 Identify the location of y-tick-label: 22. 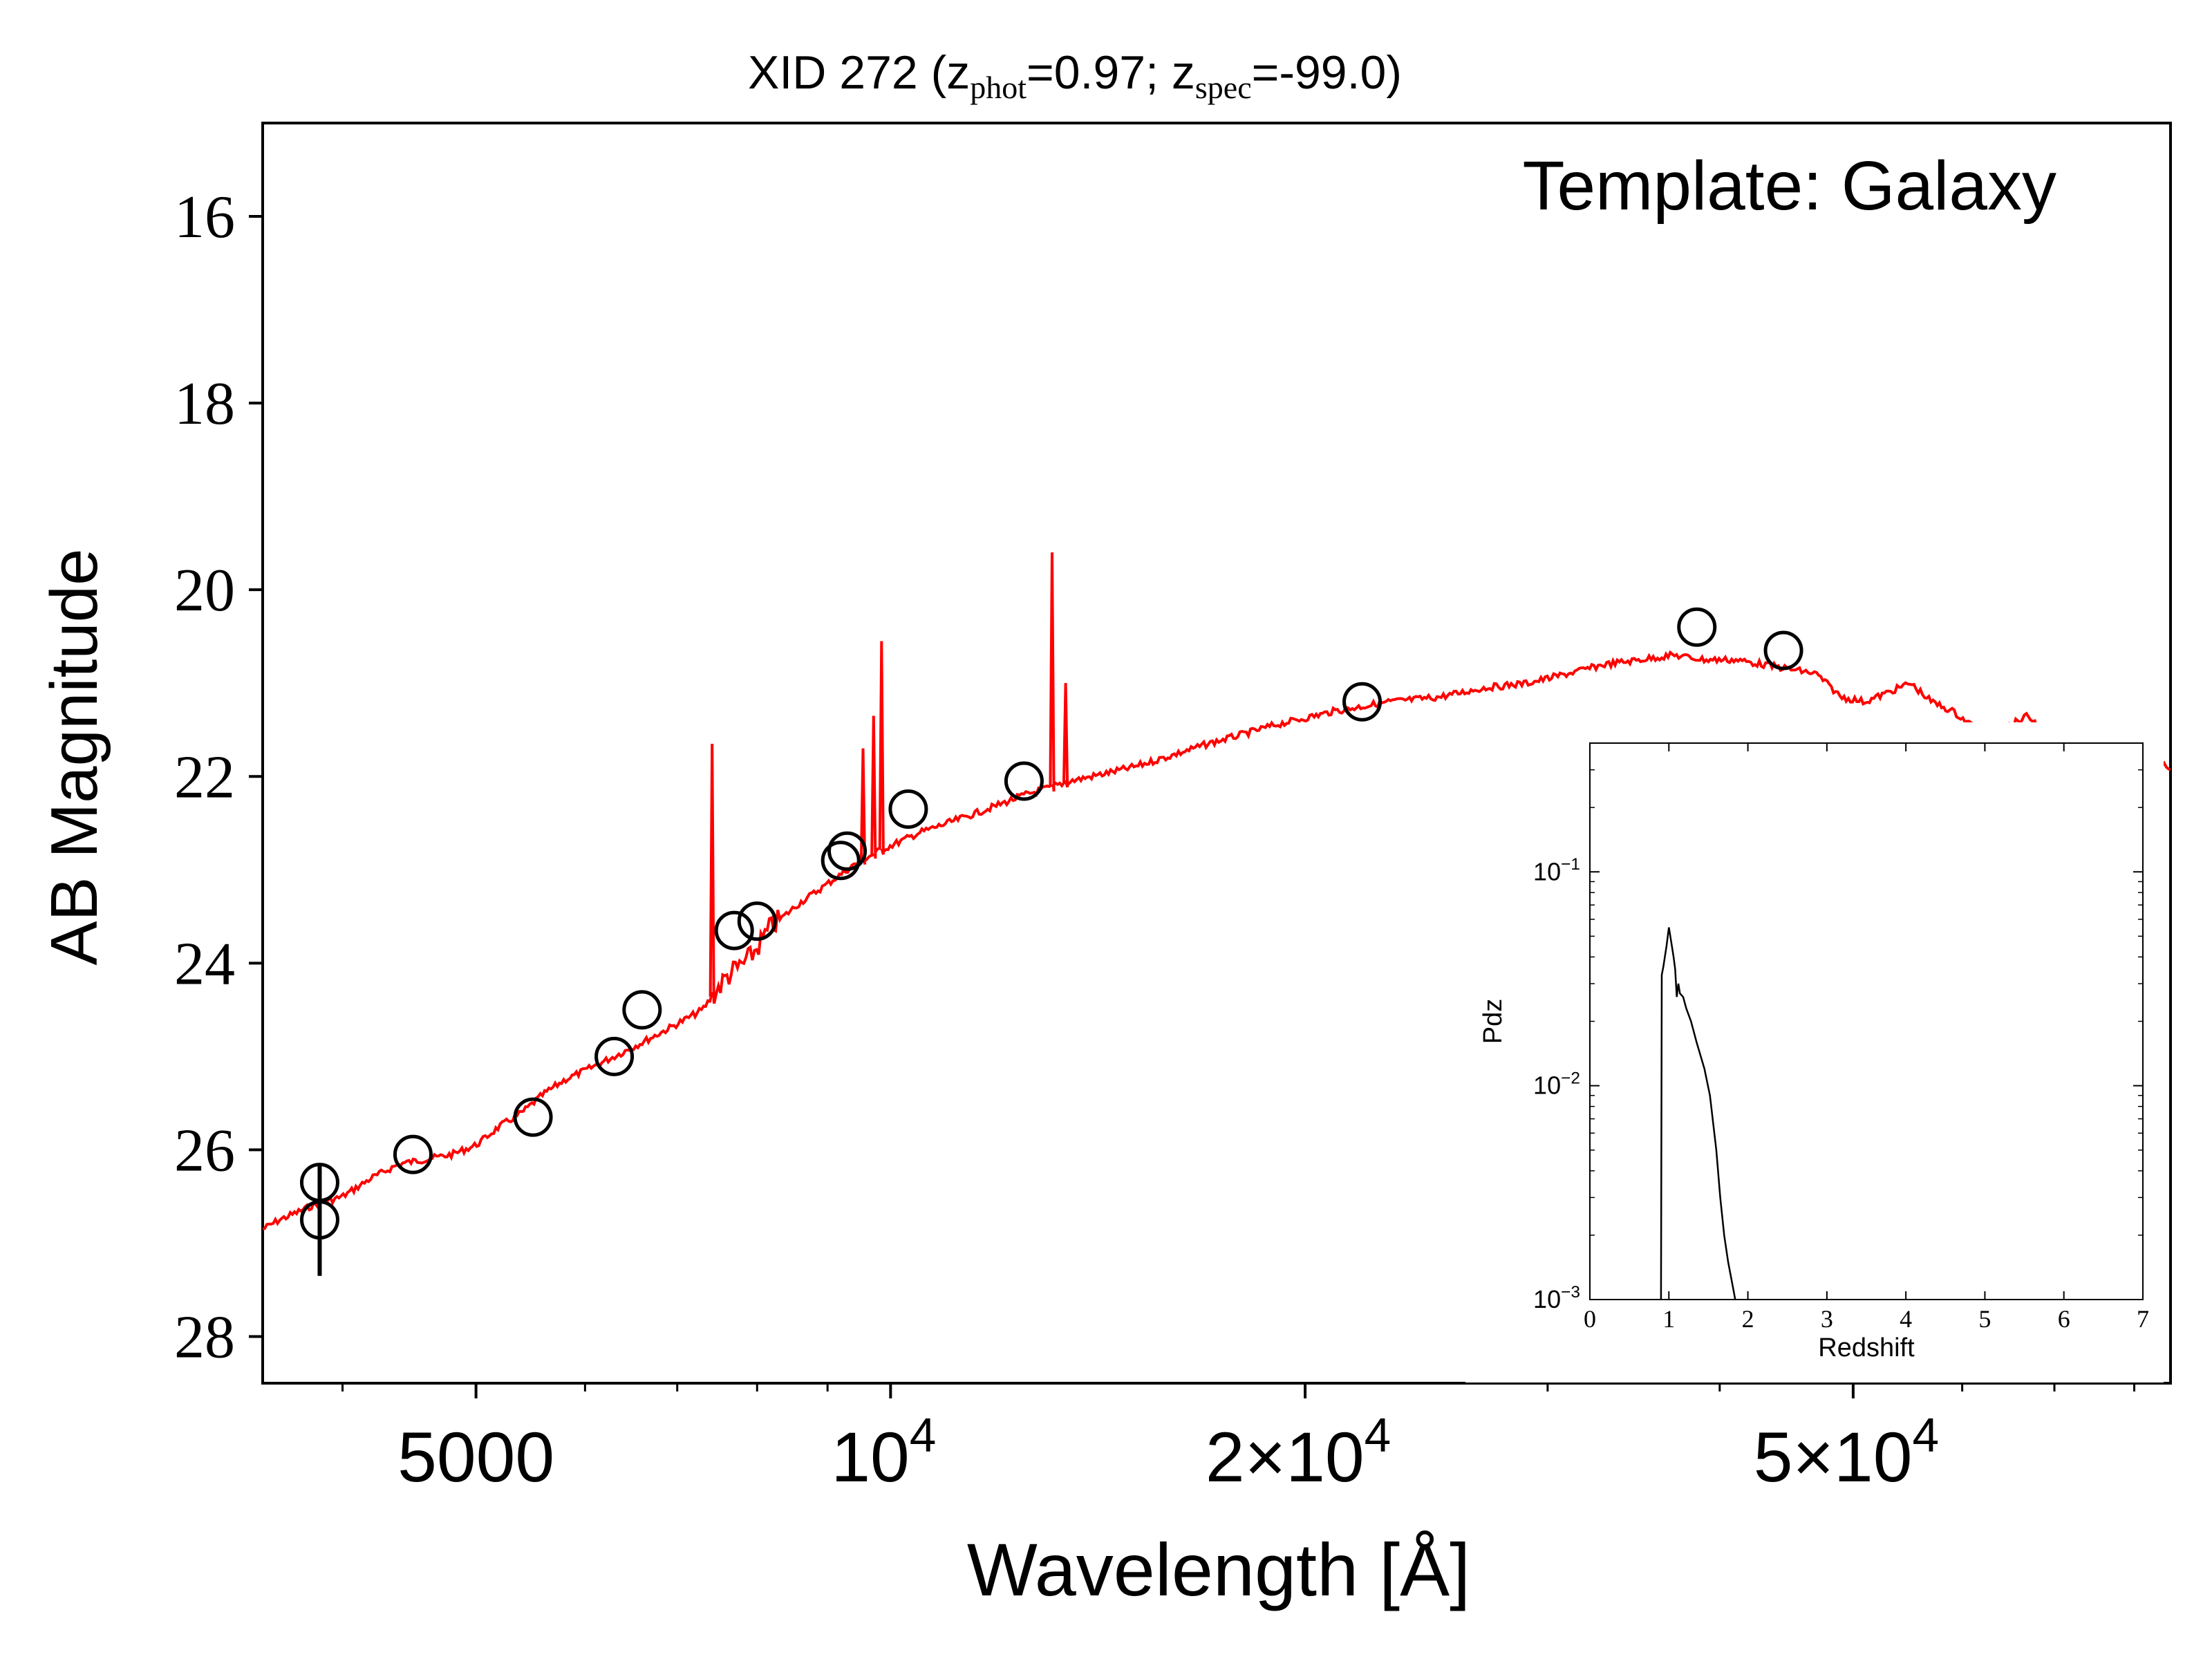
(204, 777).